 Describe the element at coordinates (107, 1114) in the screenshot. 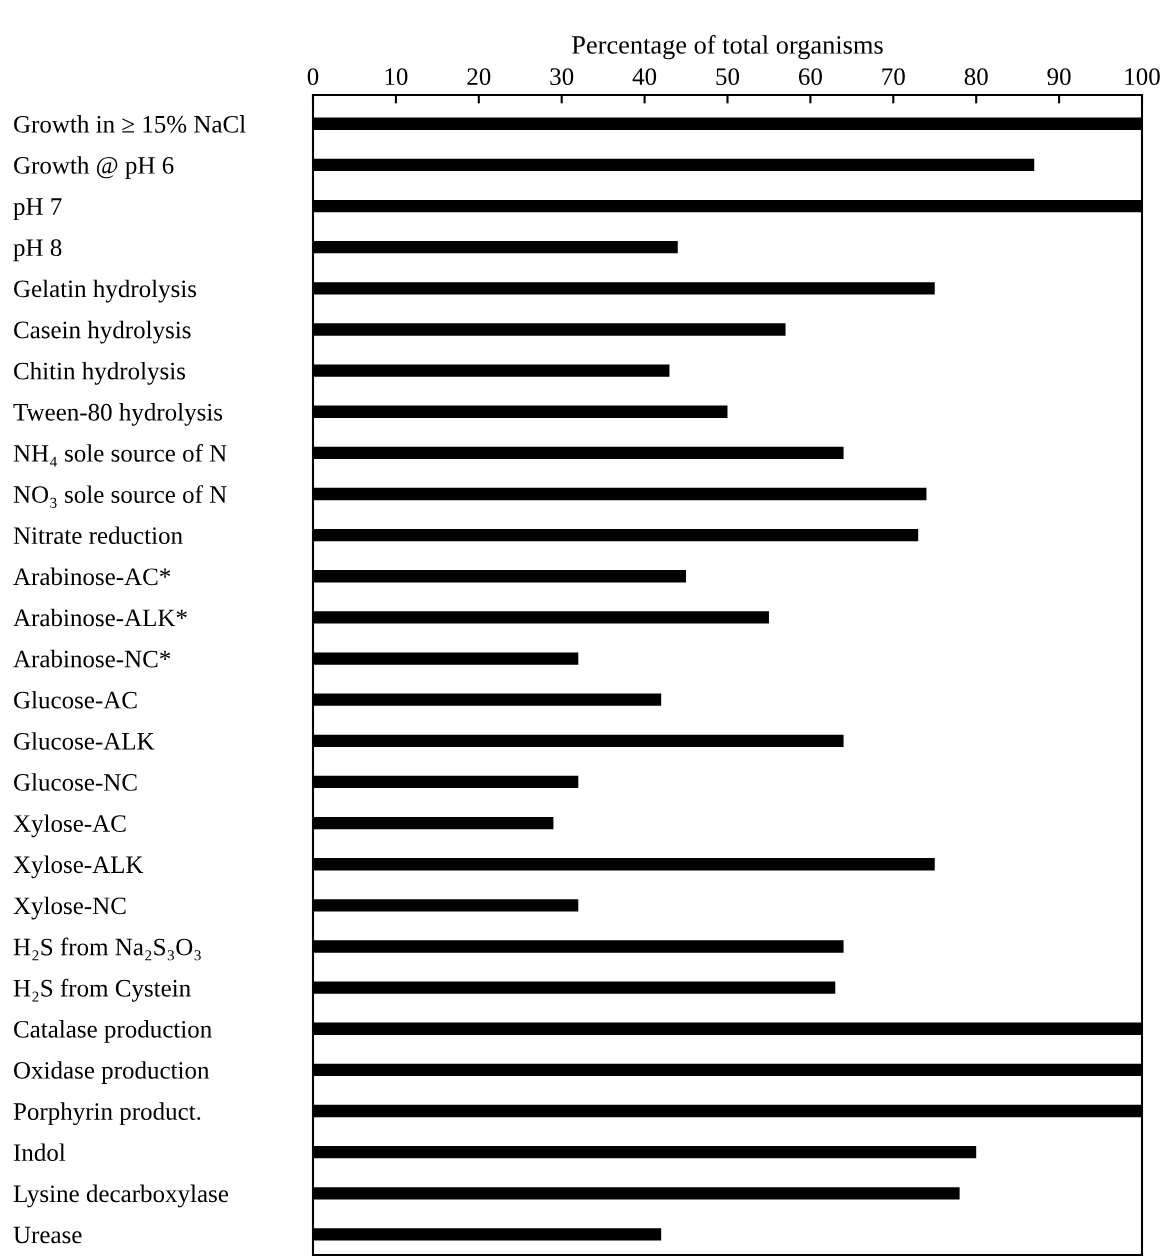

I see `y-tick-label: Porphyrin product.` at that location.